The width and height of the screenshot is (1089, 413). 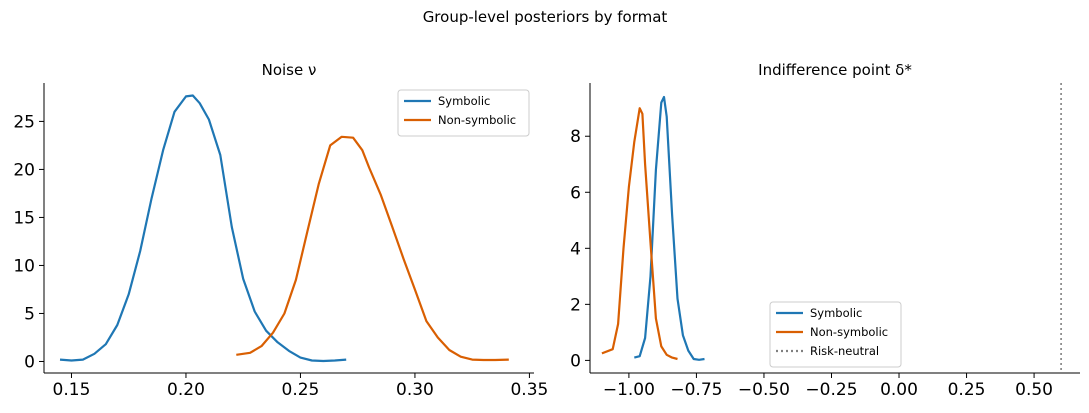 I want to click on indifference-xtick-label: 0.00, so click(x=899, y=390).